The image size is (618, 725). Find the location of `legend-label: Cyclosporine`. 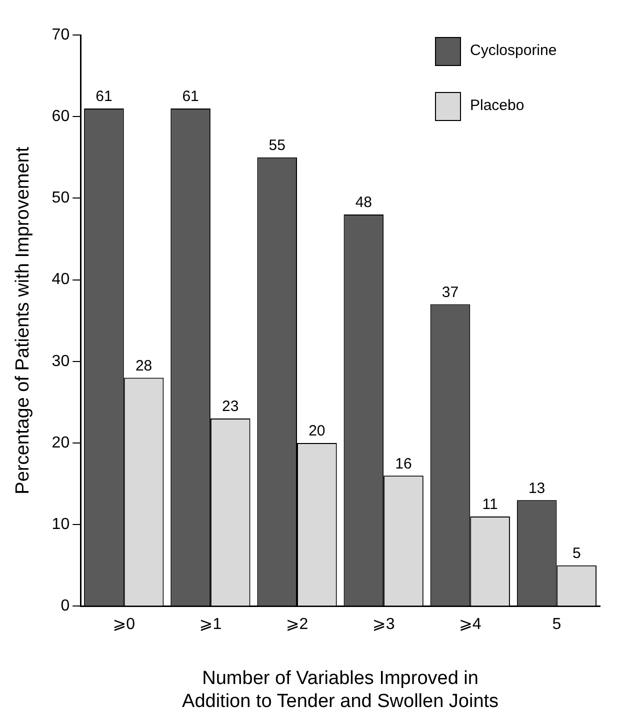

legend-label: Cyclosporine is located at coordinates (513, 51).